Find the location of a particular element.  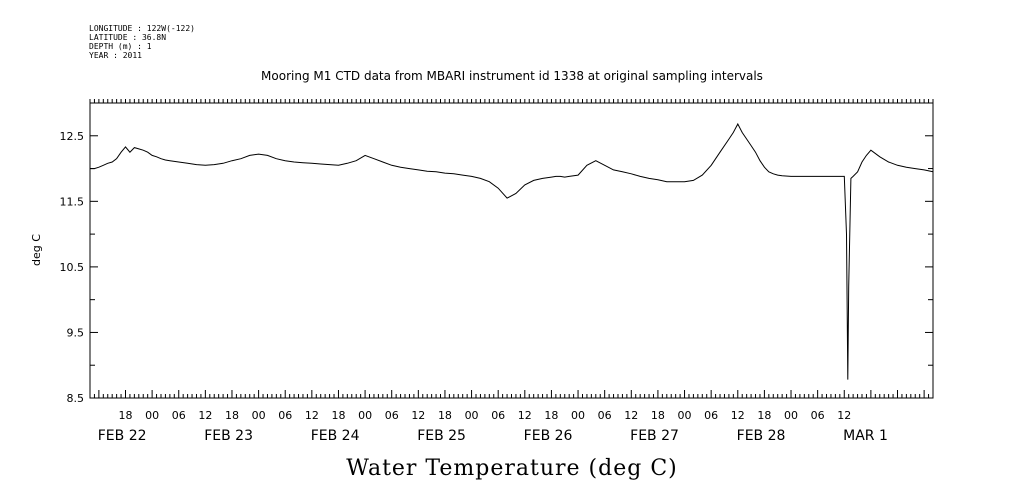

x-date-label: FEB 28 is located at coordinates (761, 436).